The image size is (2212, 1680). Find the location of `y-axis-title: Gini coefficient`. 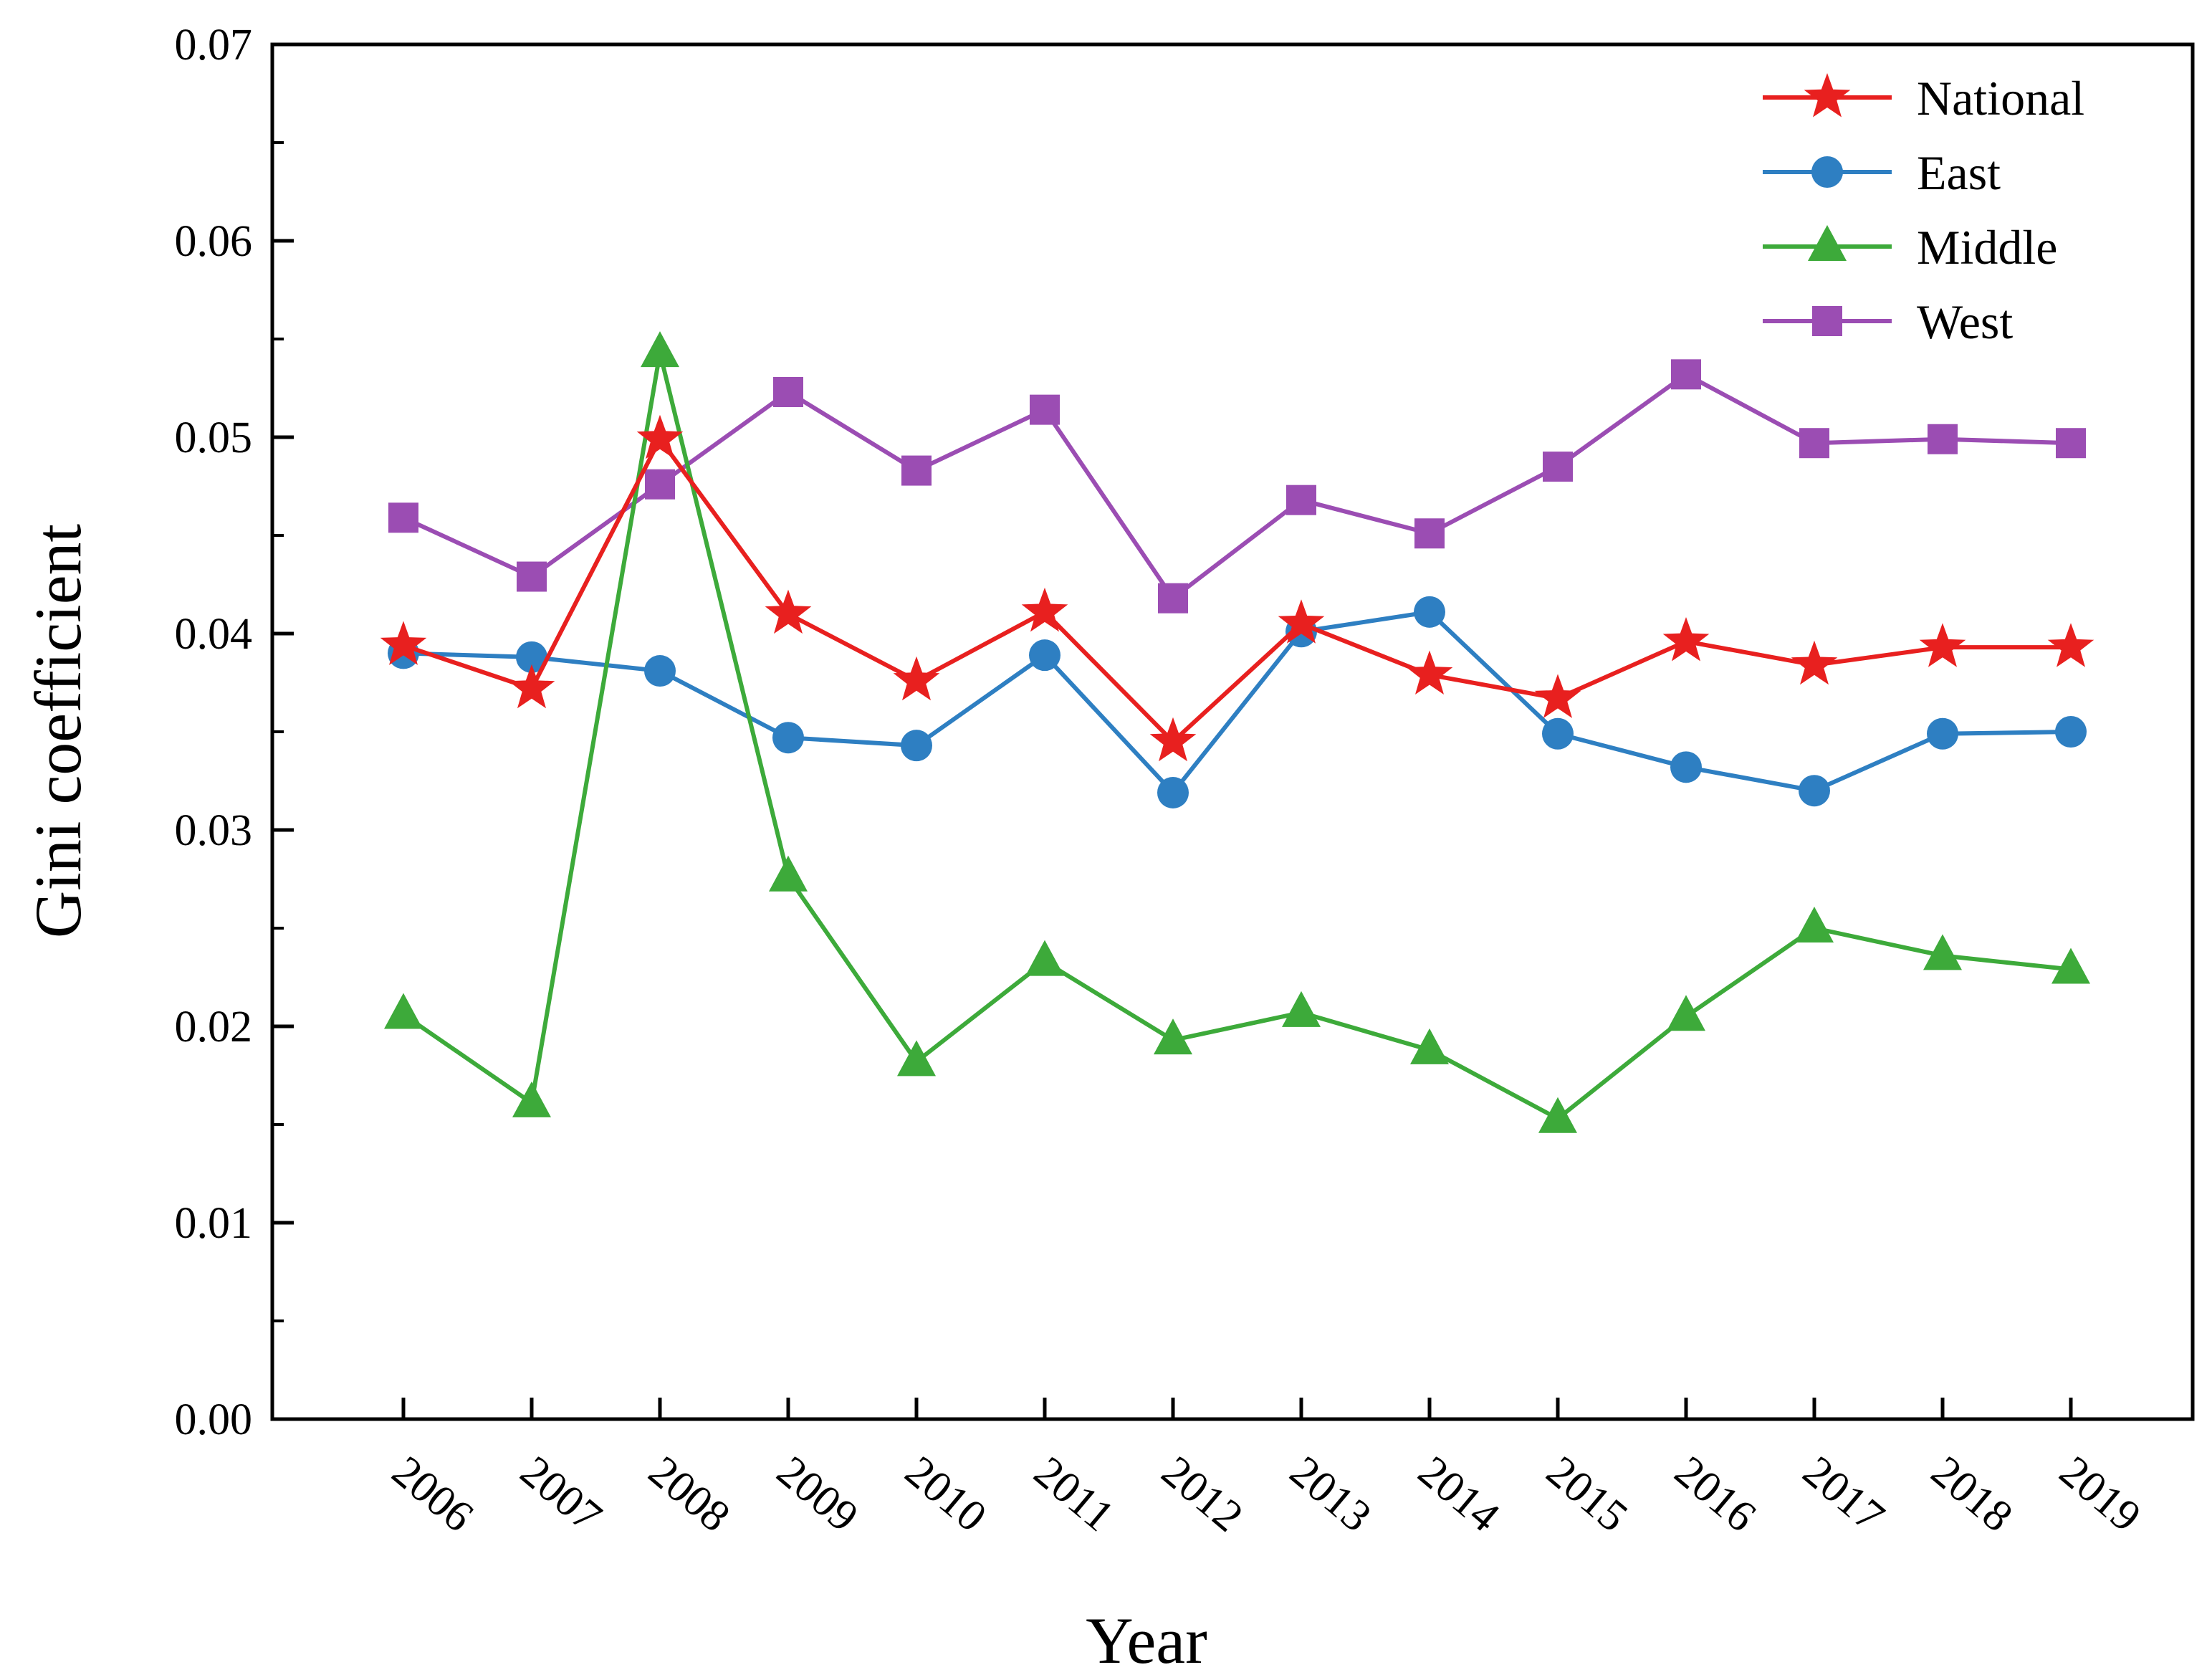

y-axis-title: Gini coefficient is located at coordinates (58, 730).